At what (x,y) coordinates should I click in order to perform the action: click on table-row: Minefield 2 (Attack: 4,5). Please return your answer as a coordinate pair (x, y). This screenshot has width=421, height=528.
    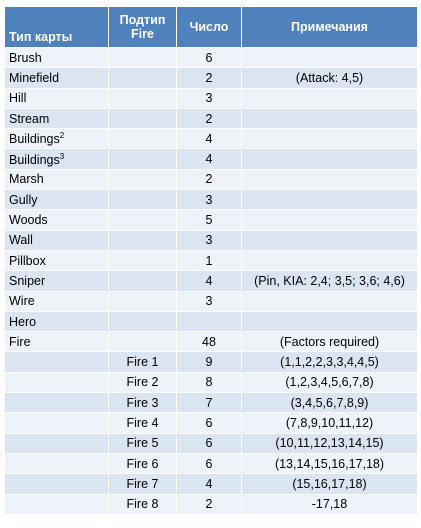
    Looking at the image, I should click on (211, 78).